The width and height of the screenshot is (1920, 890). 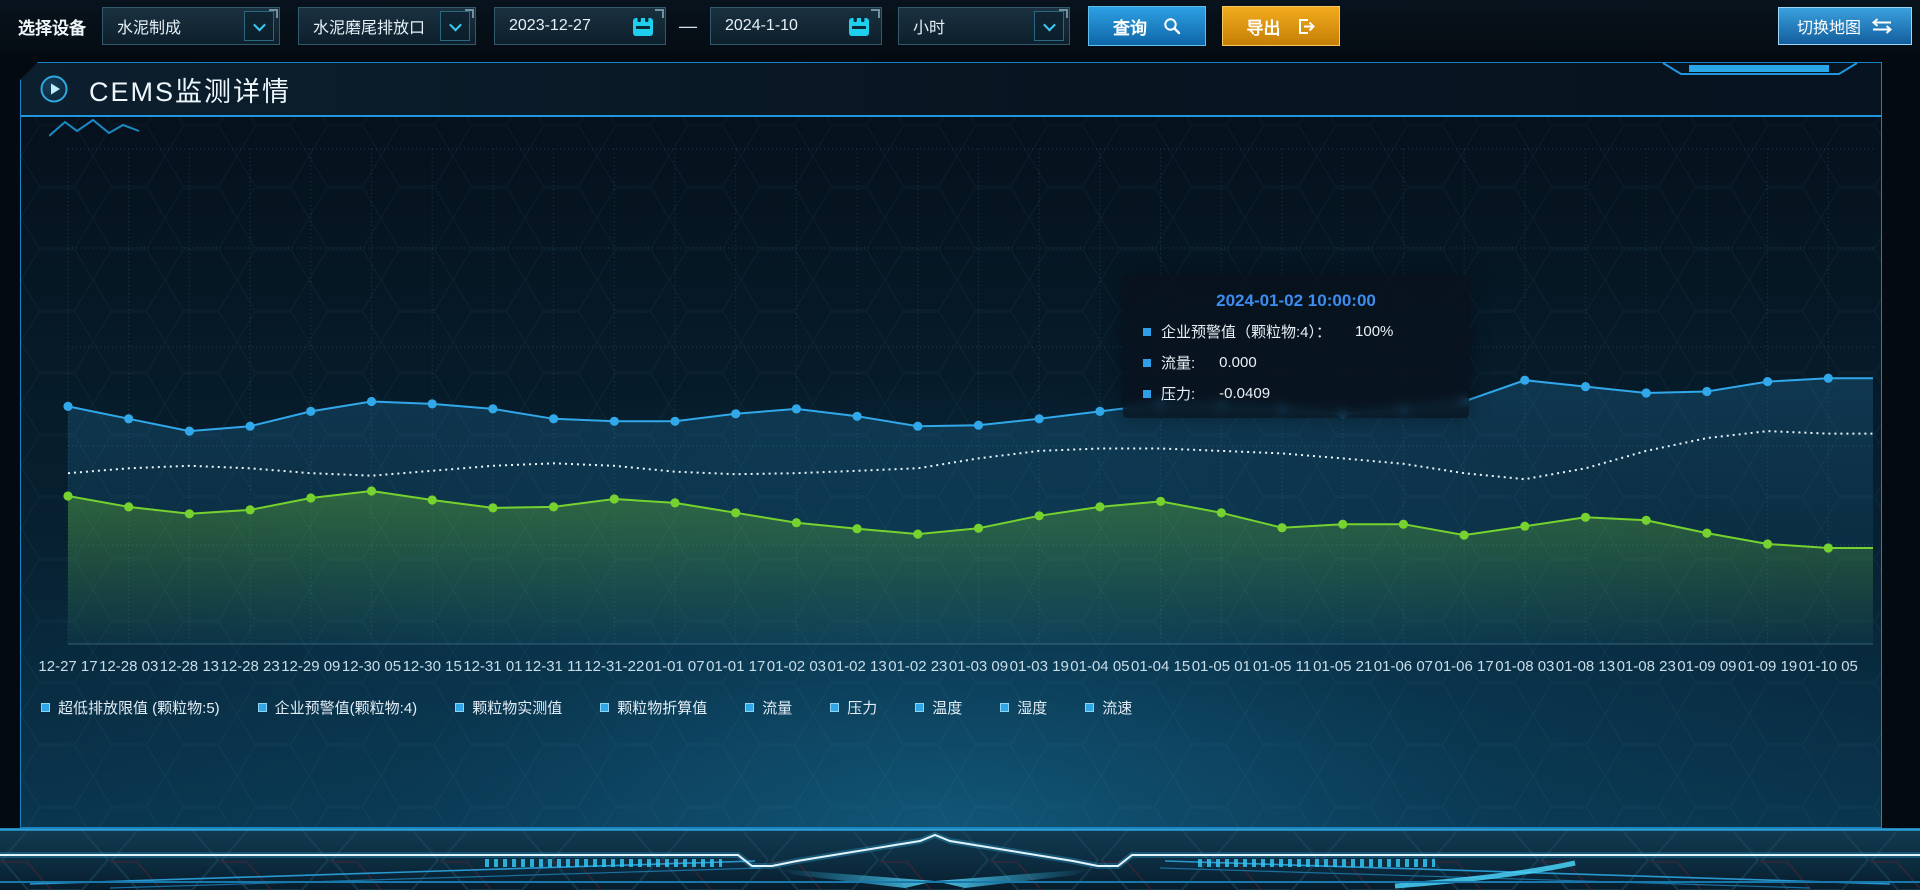 What do you see at coordinates (1296, 331) in the screenshot?
I see `tooltip-row: 企业预警值（颗粒物:4）： 100%` at bounding box center [1296, 331].